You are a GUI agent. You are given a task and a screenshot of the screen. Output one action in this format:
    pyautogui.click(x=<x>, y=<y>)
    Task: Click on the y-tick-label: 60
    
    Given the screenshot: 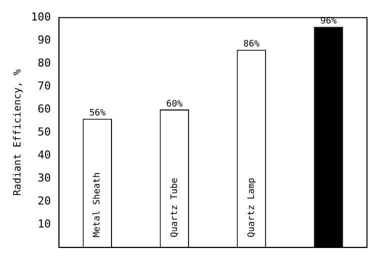 What is the action you would take?
    pyautogui.click(x=44, y=109)
    